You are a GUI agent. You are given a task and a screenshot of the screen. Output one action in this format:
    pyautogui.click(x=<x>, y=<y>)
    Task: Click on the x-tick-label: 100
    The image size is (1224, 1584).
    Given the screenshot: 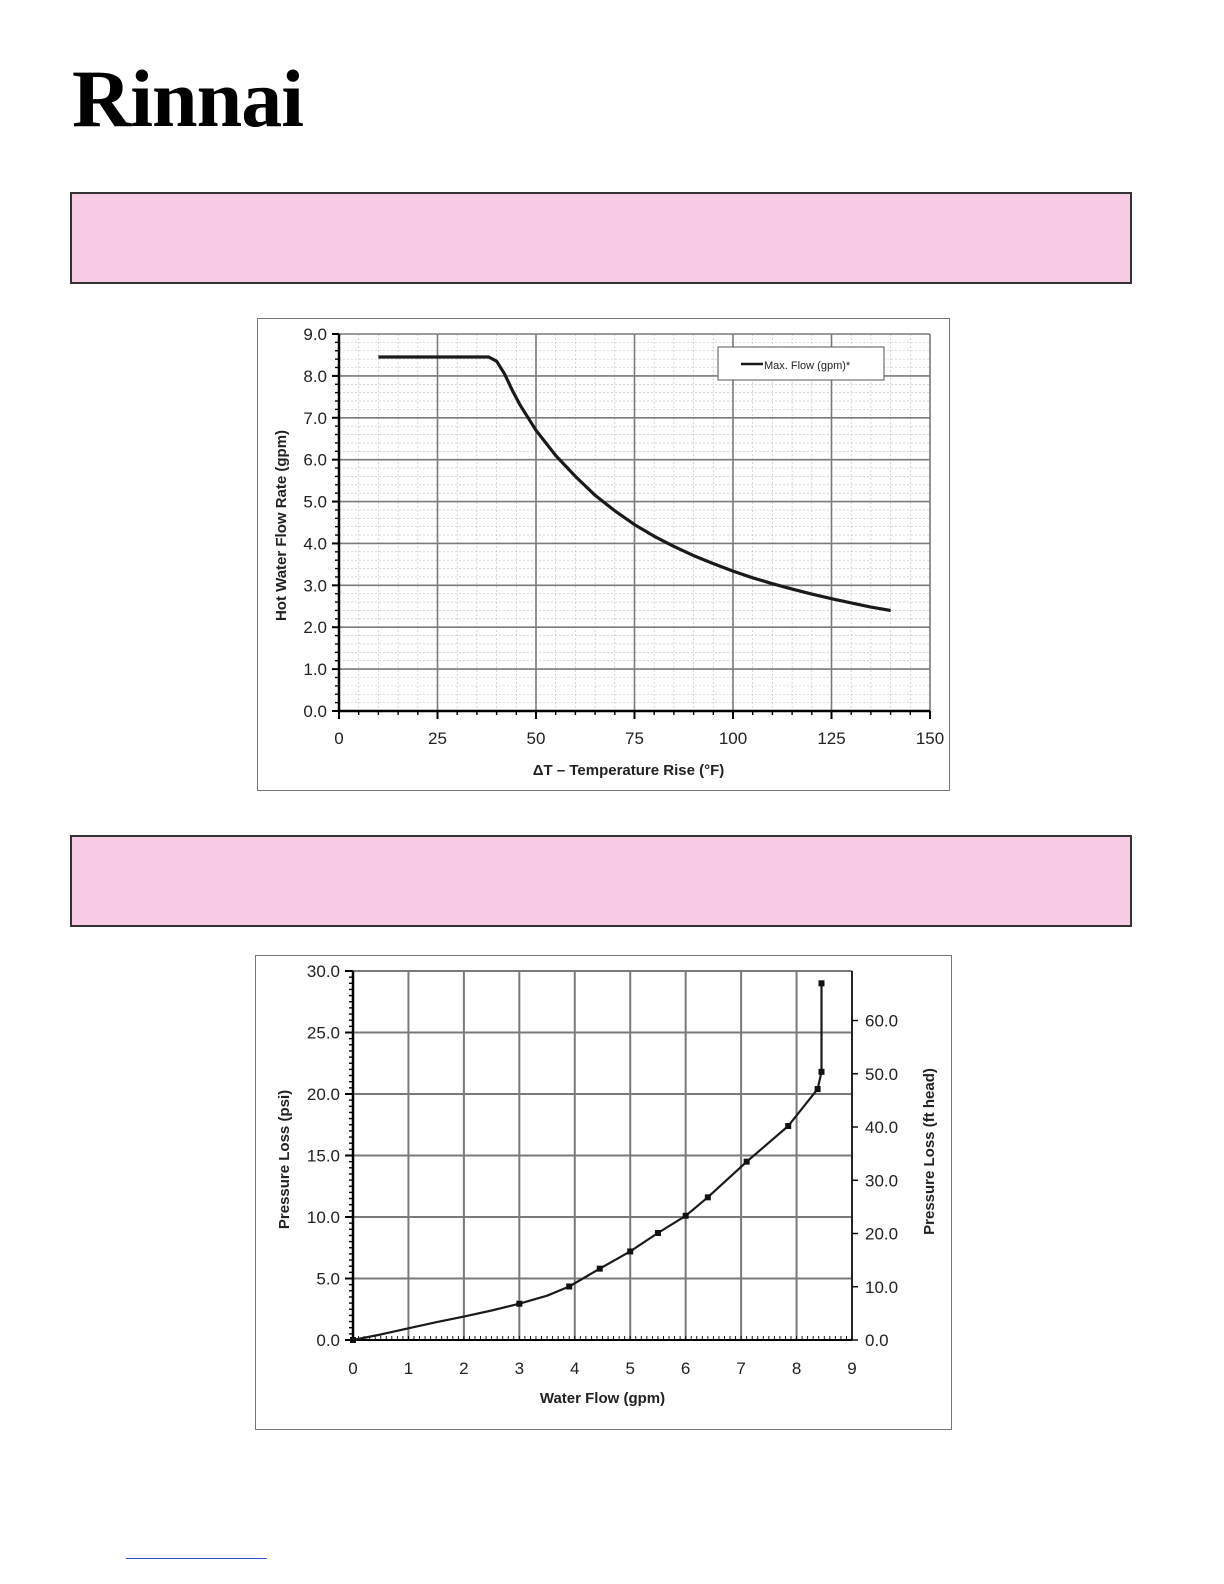 What is the action you would take?
    pyautogui.click(x=733, y=738)
    